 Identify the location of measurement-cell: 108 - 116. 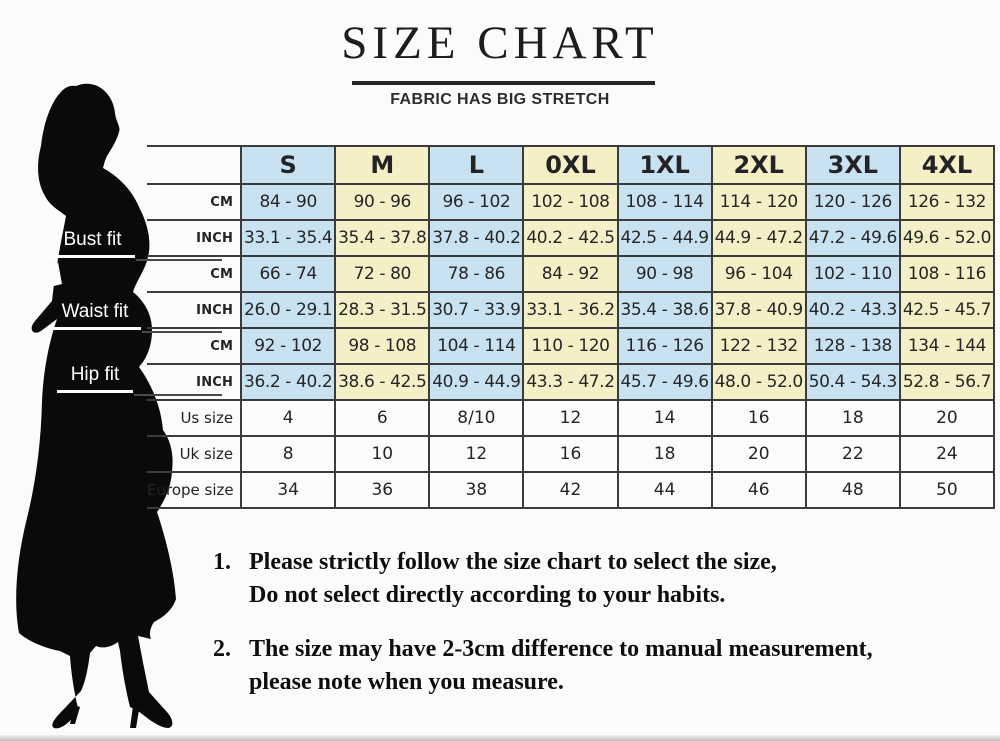
(947, 274).